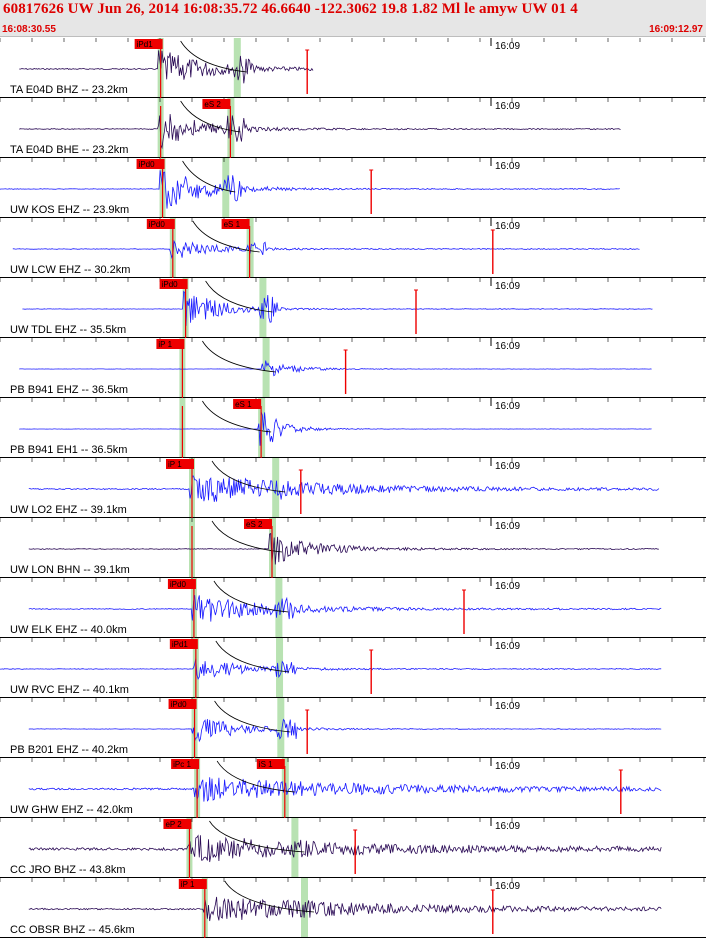 The height and width of the screenshot is (938, 706). Describe the element at coordinates (71, 810) in the screenshot. I see `station-label: UW GHW EHZ -- 42.0km` at that location.